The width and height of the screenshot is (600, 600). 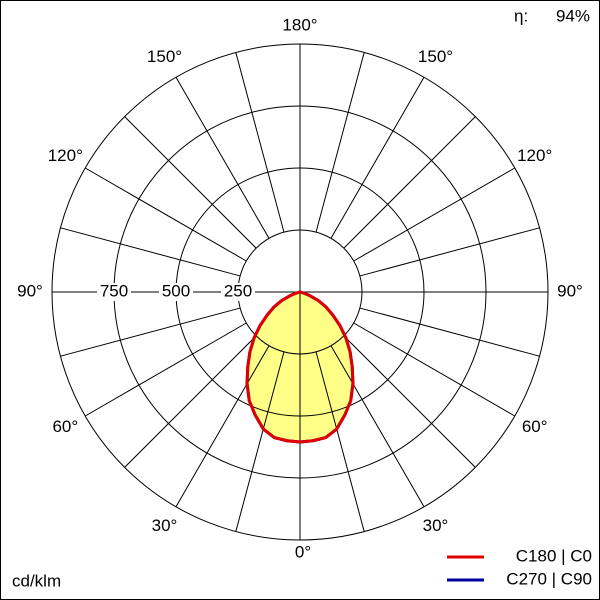 What do you see at coordinates (573, 15) in the screenshot?
I see `efficiency-value: 94%` at bounding box center [573, 15].